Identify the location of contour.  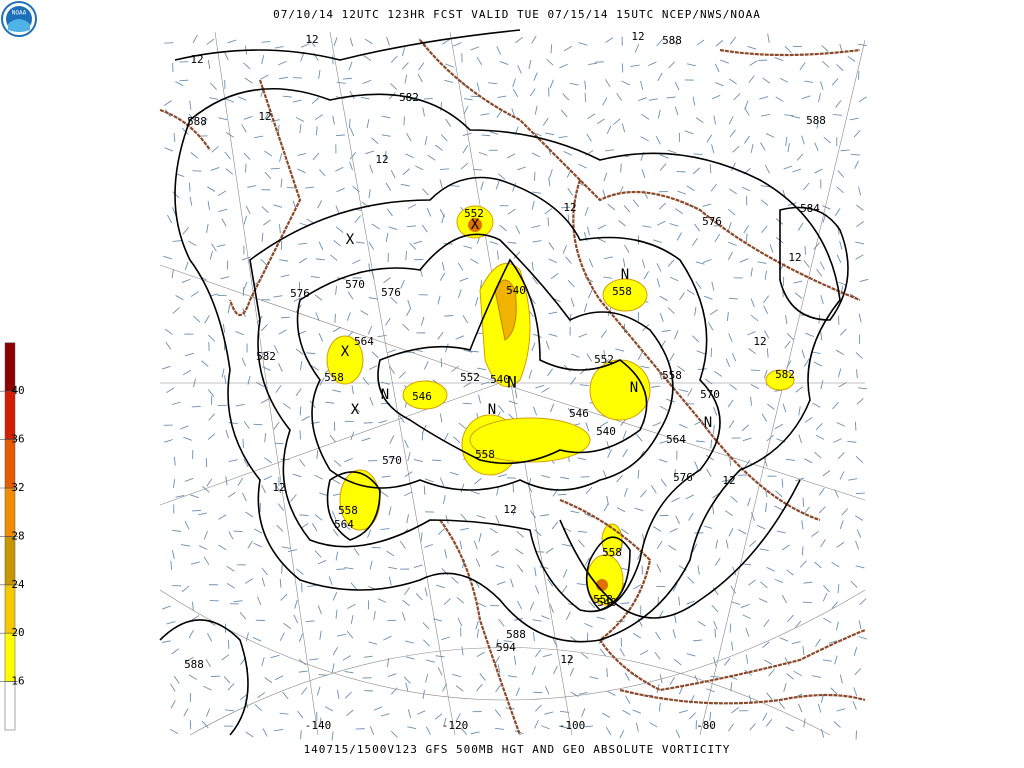
(204, 677).